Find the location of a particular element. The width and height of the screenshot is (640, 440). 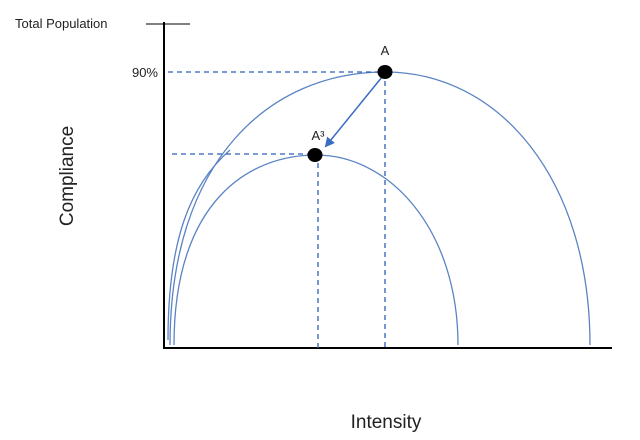

point-a-label: A is located at coordinates (385, 50).